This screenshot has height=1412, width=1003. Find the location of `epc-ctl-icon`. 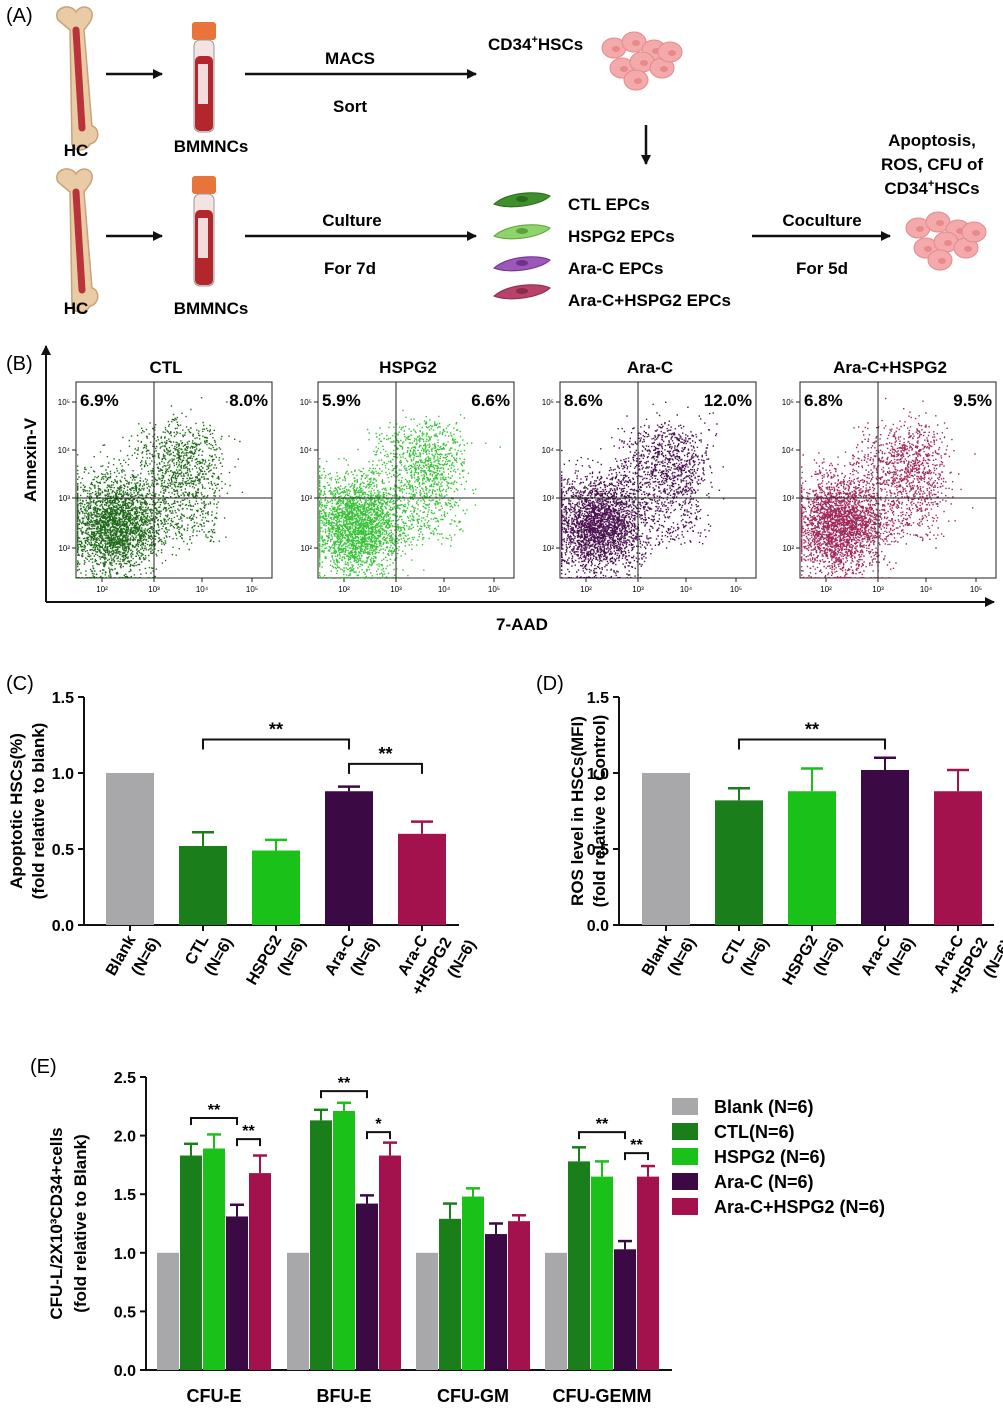

epc-ctl-icon is located at coordinates (522, 200).